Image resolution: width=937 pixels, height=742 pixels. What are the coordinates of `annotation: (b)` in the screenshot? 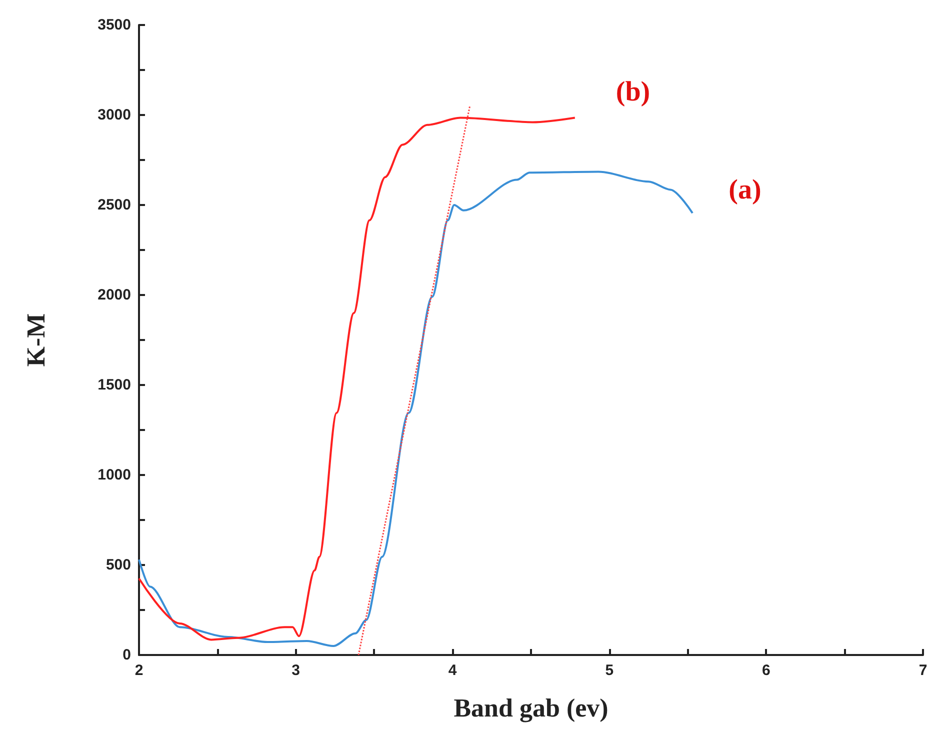 It's located at (633, 92).